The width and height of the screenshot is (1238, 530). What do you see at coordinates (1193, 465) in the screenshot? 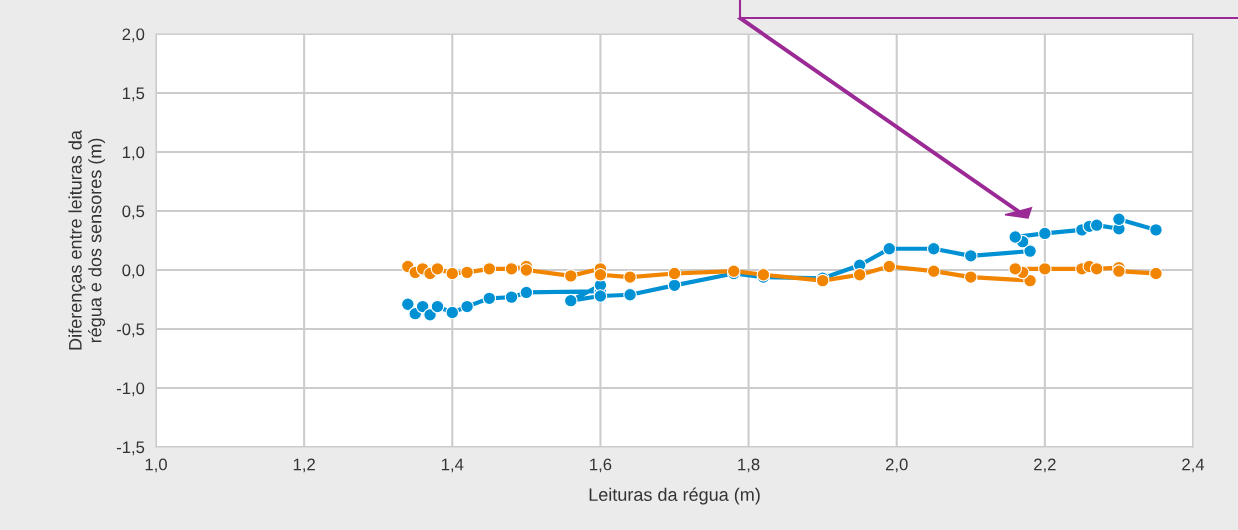
I see `x-tick-label: 2,4` at bounding box center [1193, 465].